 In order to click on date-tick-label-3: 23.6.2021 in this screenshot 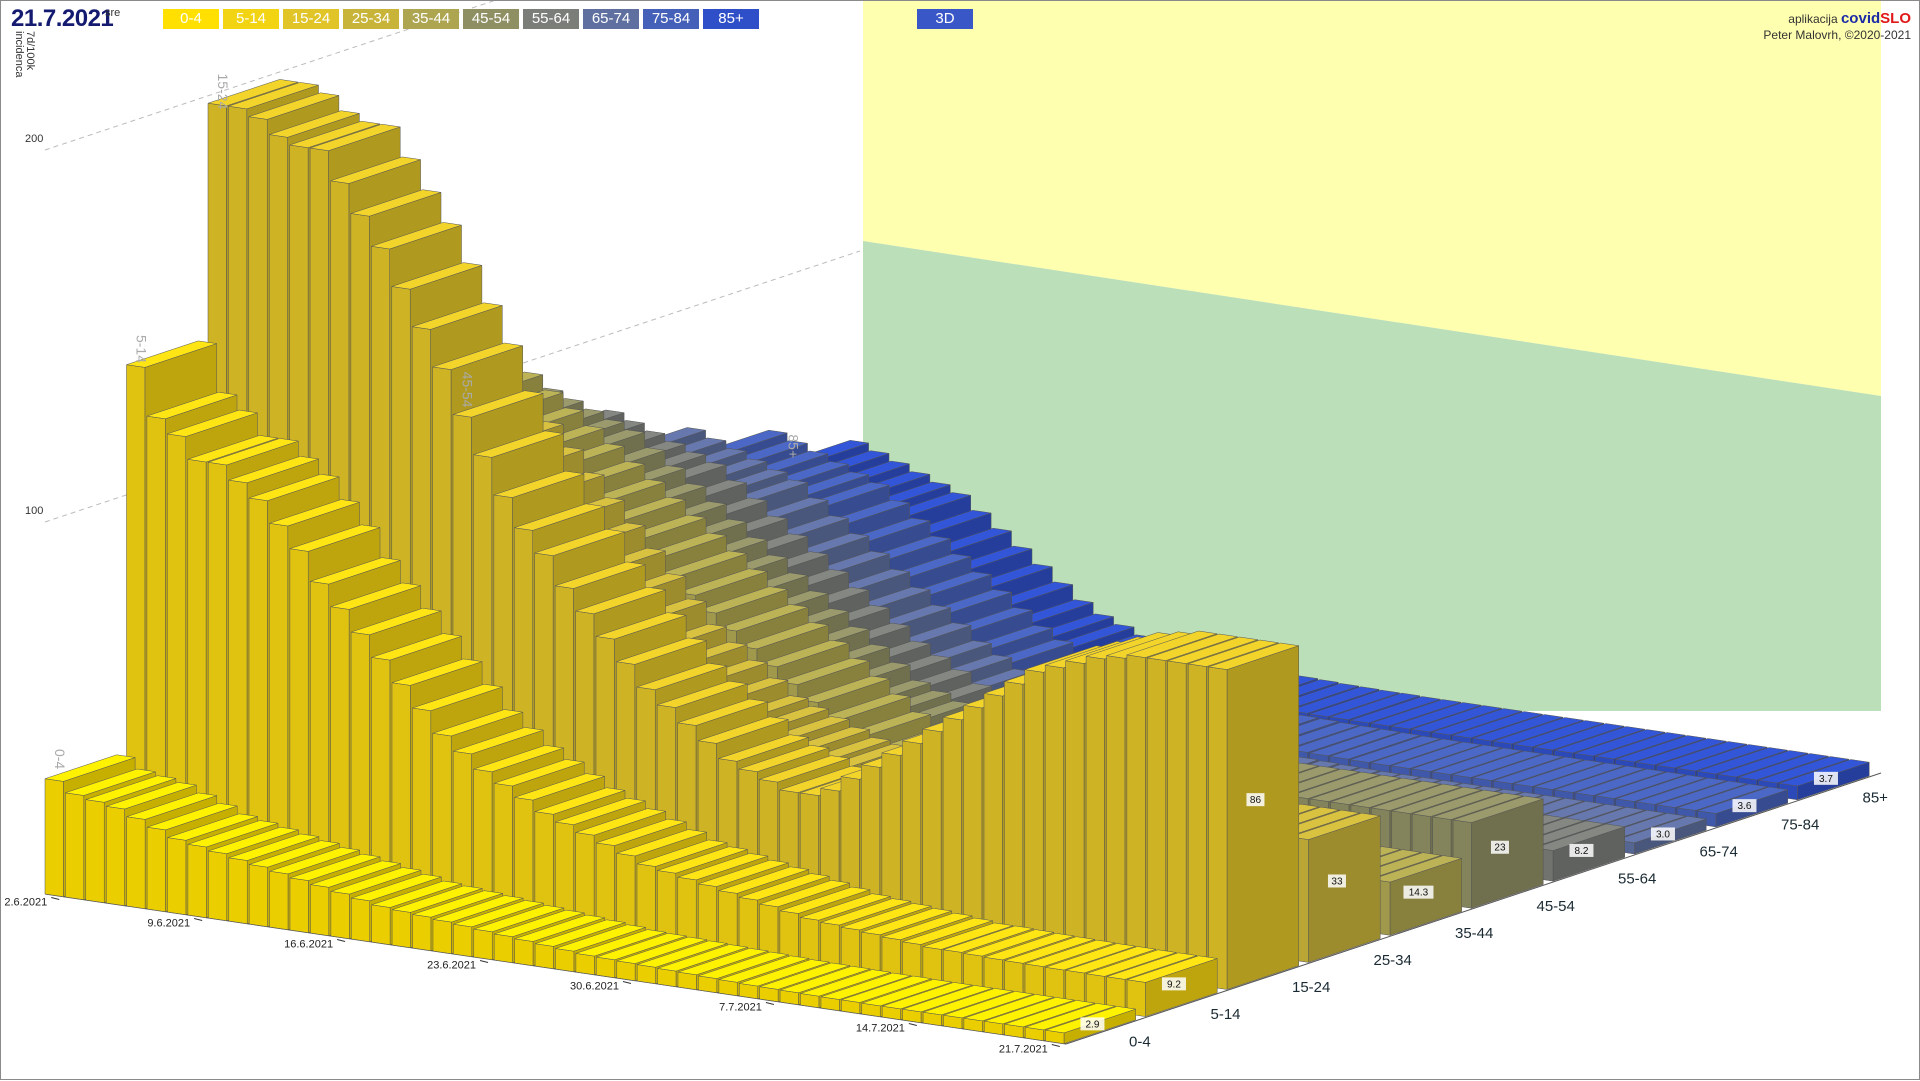, I will do `click(451, 966)`.